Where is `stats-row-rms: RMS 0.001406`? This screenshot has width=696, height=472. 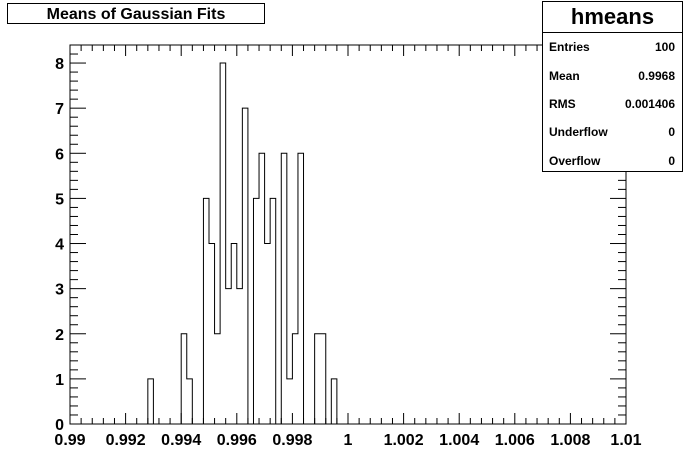
stats-row-rms: RMS 0.001406 is located at coordinates (612, 104).